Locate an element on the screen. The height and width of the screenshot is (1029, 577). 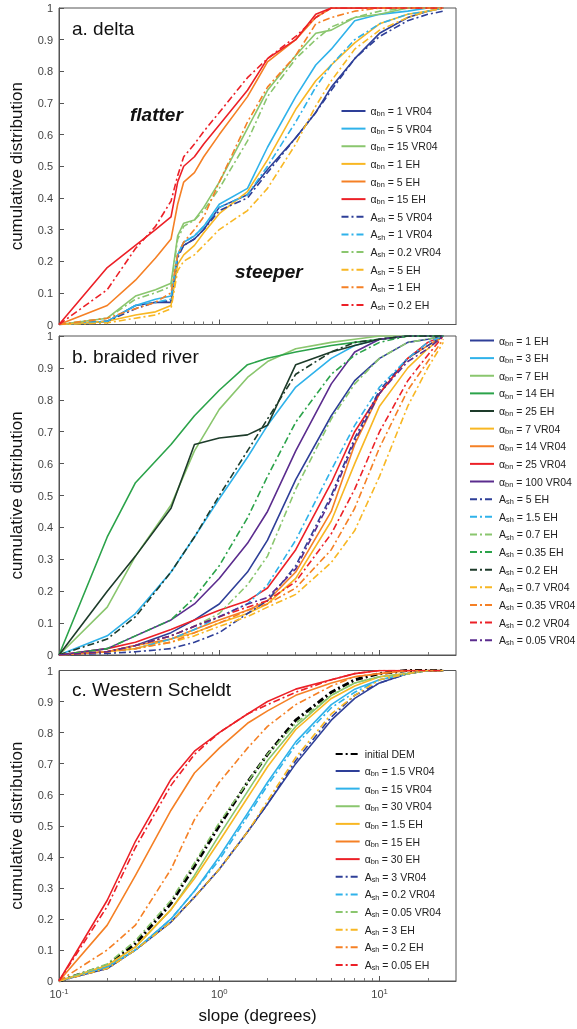
annotation: steeper is located at coordinates (270, 271).